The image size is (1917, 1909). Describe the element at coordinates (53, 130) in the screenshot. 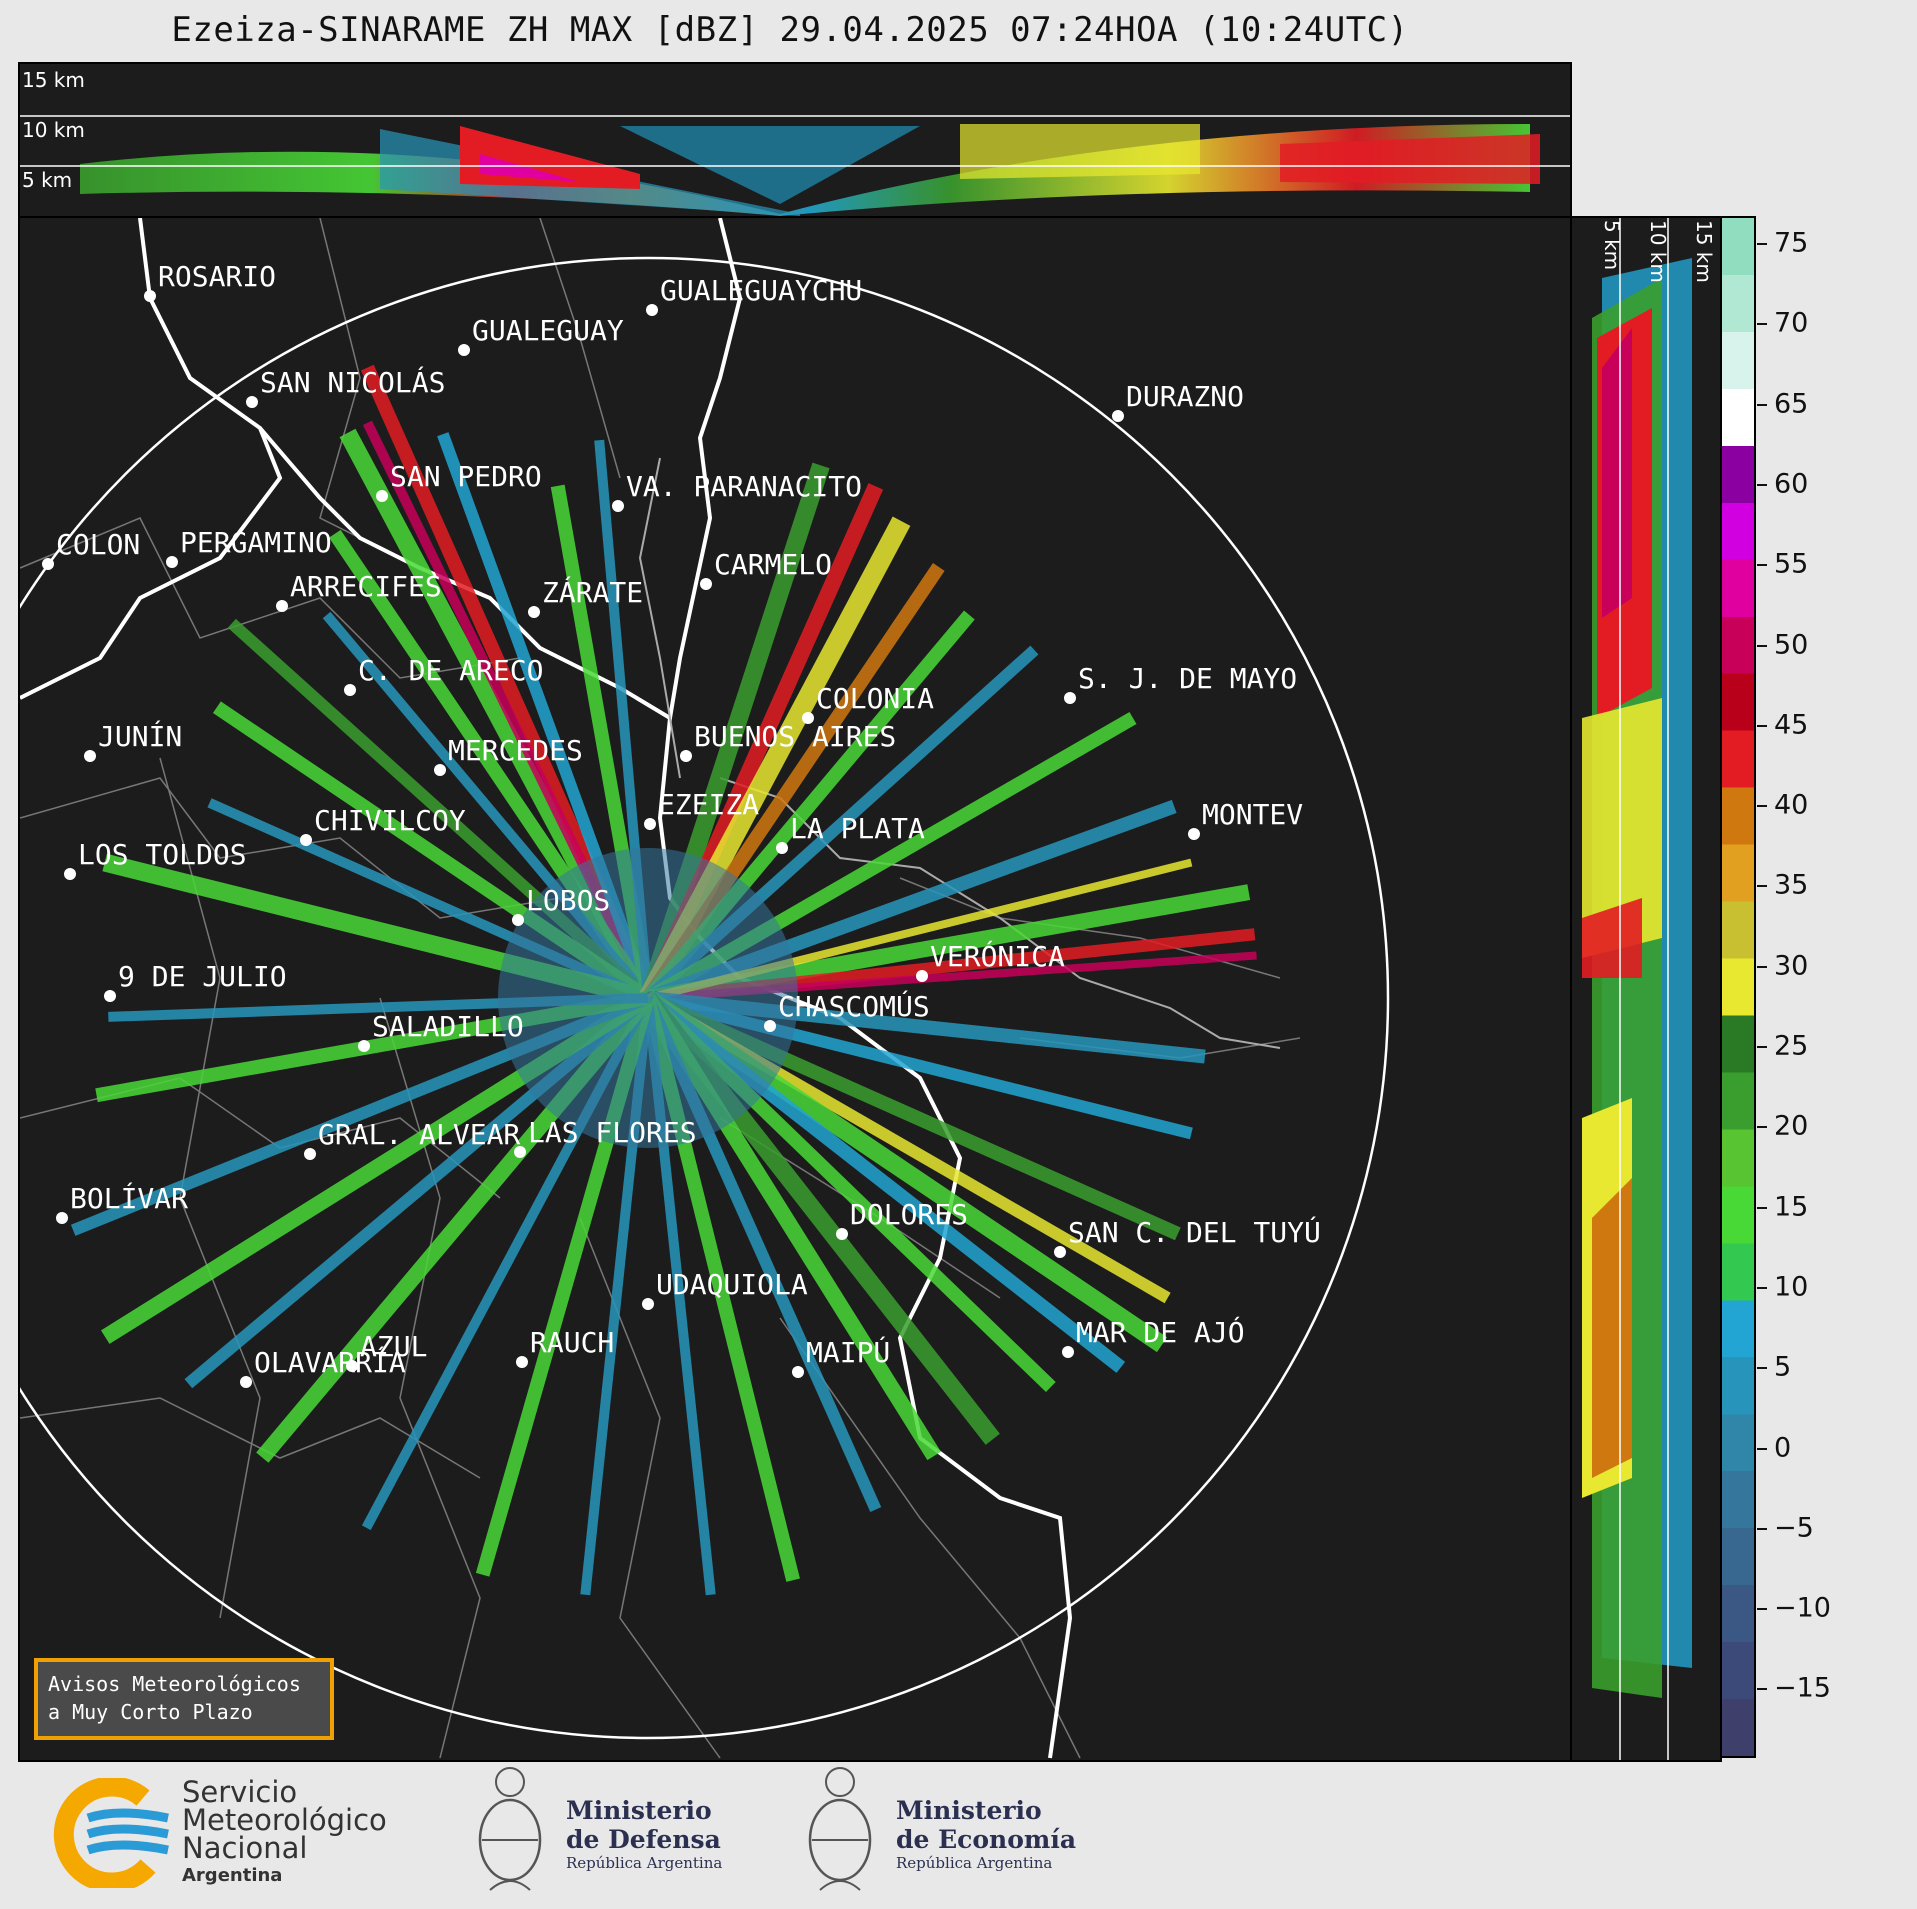

I see `top-alt-label-10km: 10 km` at that location.